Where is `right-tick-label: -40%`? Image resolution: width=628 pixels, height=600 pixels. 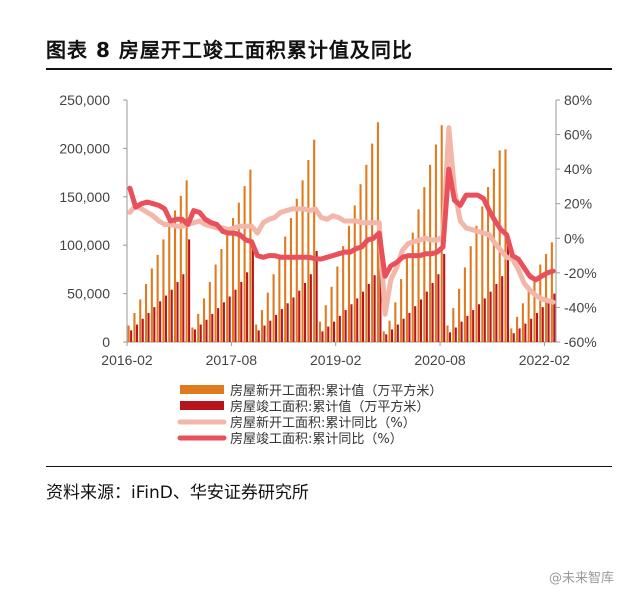 right-tick-label: -40% is located at coordinates (580, 307).